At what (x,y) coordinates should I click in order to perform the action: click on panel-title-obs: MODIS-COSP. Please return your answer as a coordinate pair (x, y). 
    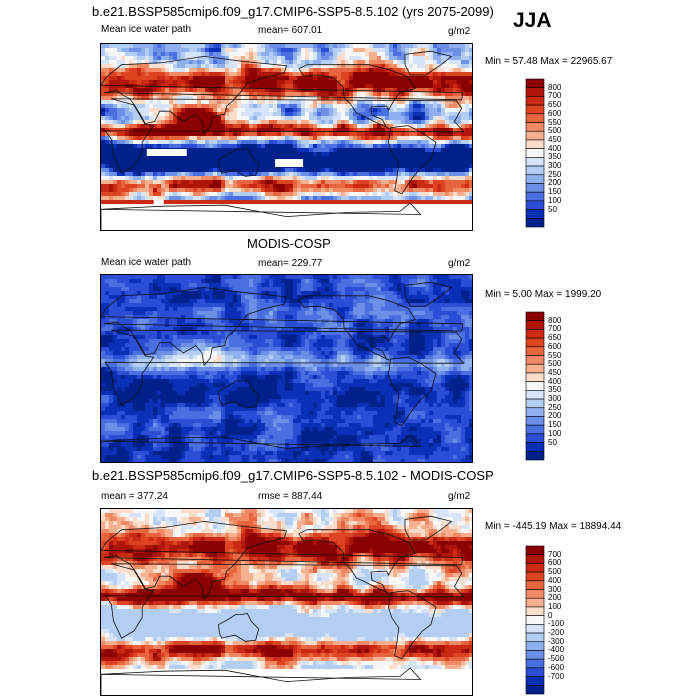
    Looking at the image, I should click on (289, 243).